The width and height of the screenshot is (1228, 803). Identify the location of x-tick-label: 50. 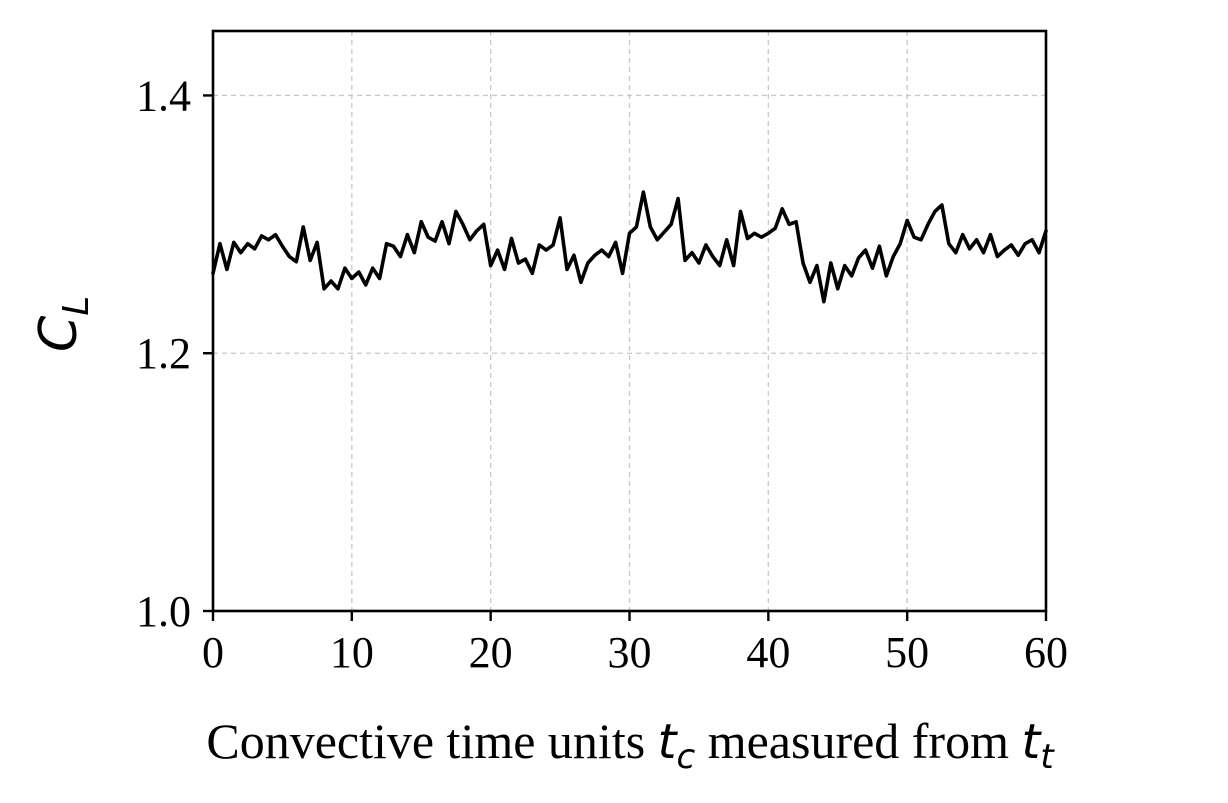
(907, 652).